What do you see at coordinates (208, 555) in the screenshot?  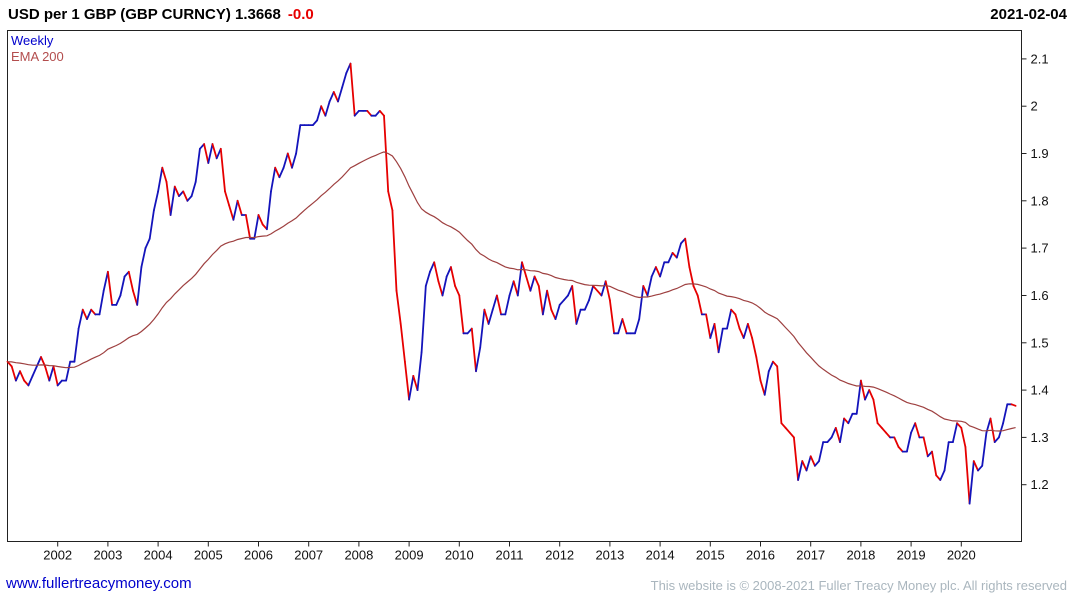 I see `x-axis-label: 2005` at bounding box center [208, 555].